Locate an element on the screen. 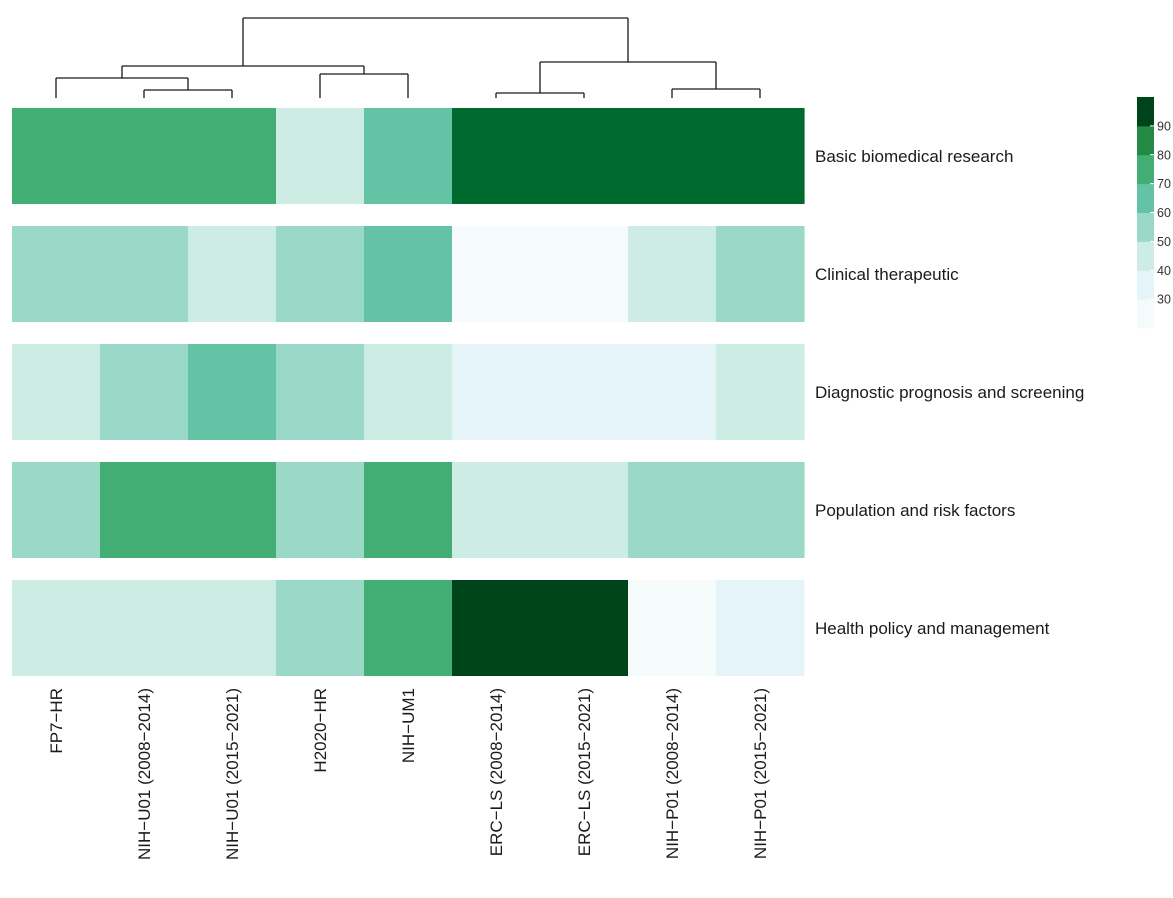 The image size is (1173, 898). legend-tick-label: 90 is located at coordinates (1164, 126).